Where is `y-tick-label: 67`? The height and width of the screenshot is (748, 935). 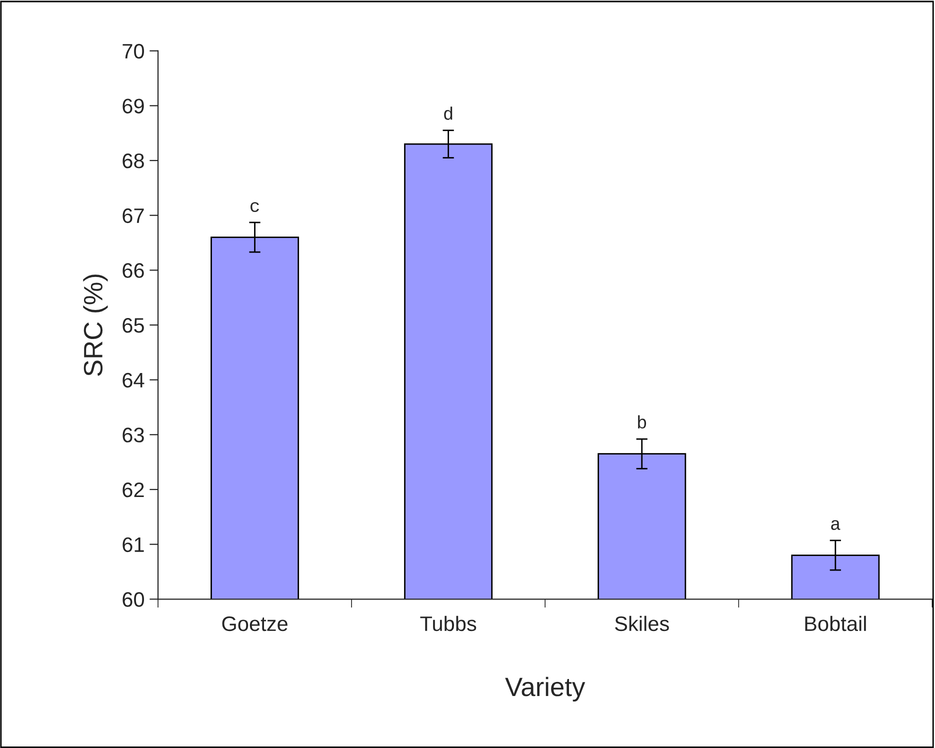 y-tick-label: 67 is located at coordinates (133, 216).